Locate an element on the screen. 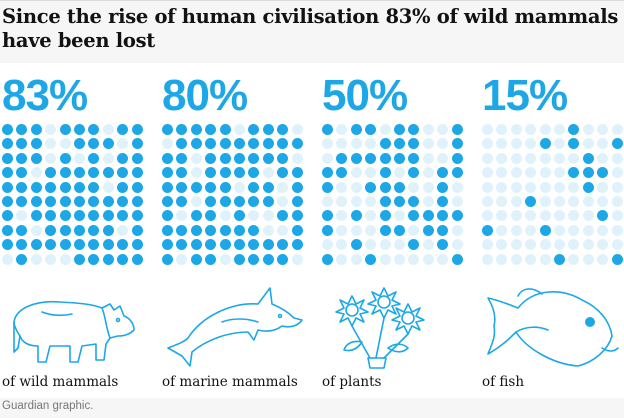  source-note: Guardian graphic. is located at coordinates (48, 406).